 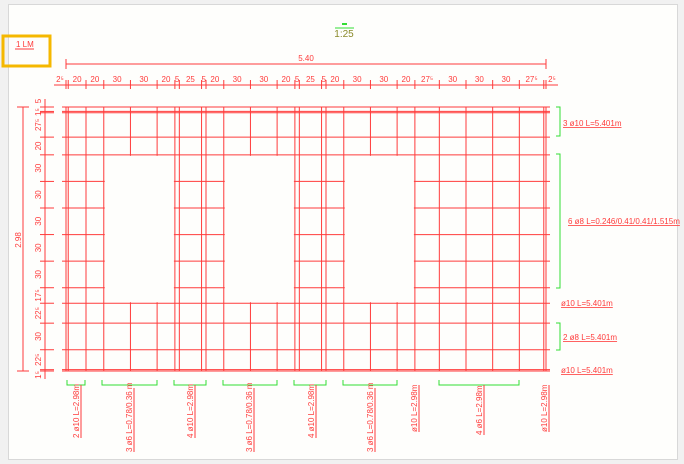 I want to click on vertical-dim-label: 20, so click(x=38, y=145).